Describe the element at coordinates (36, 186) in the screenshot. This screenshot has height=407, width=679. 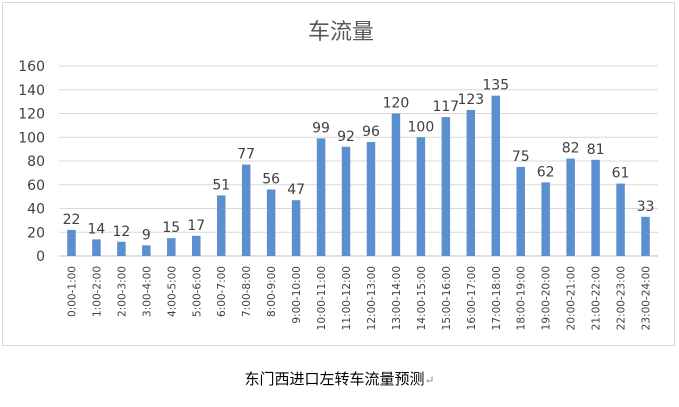
I see `y-tick-label: 60` at that location.